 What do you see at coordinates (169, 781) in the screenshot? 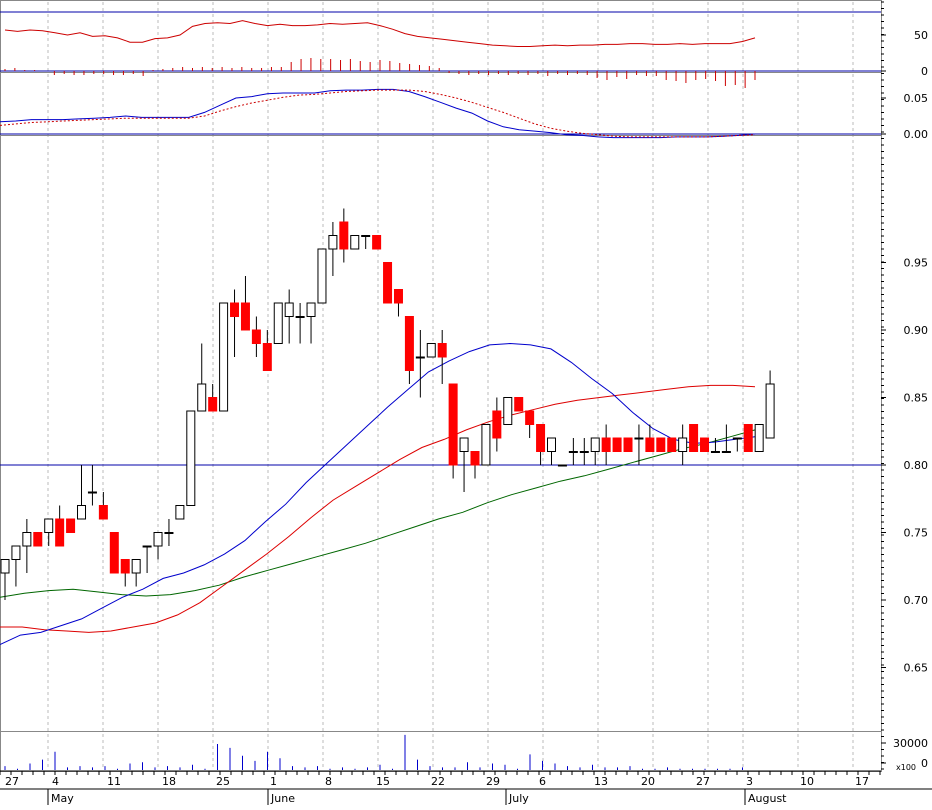
I see `x-day-label: 18` at bounding box center [169, 781].